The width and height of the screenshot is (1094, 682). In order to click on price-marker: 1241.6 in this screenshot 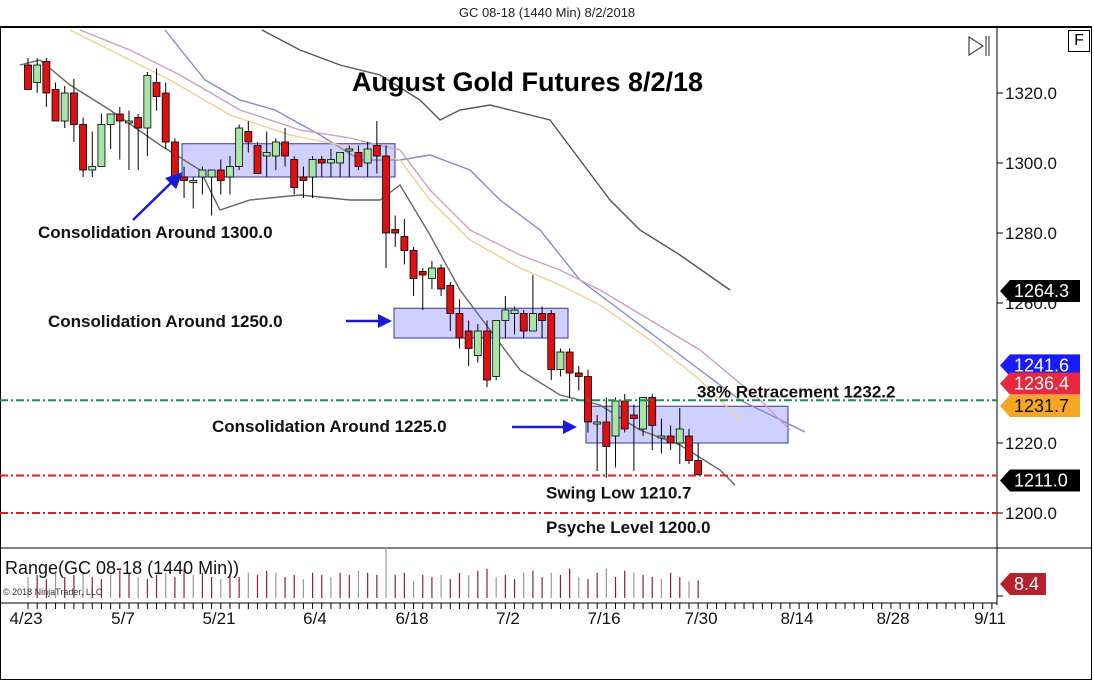, I will do `click(1040, 365)`.